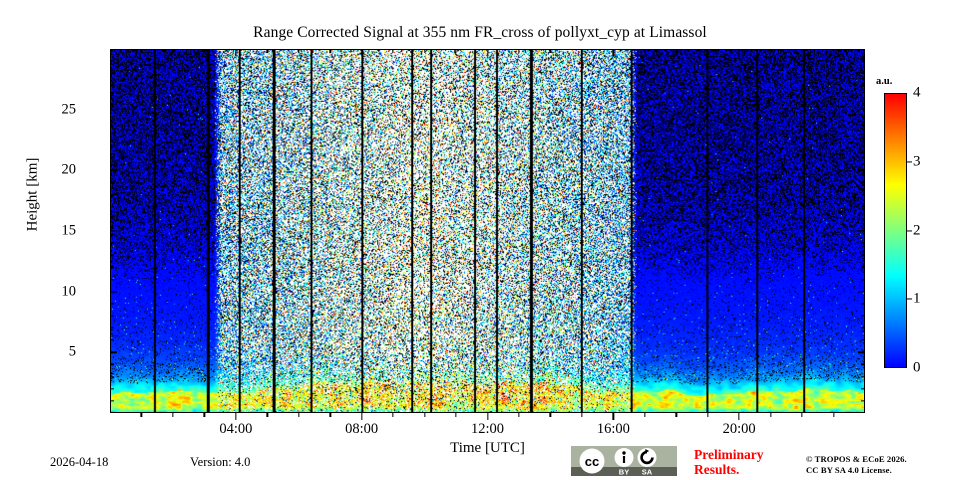  I want to click on badge-sa-label: SA, so click(647, 472).